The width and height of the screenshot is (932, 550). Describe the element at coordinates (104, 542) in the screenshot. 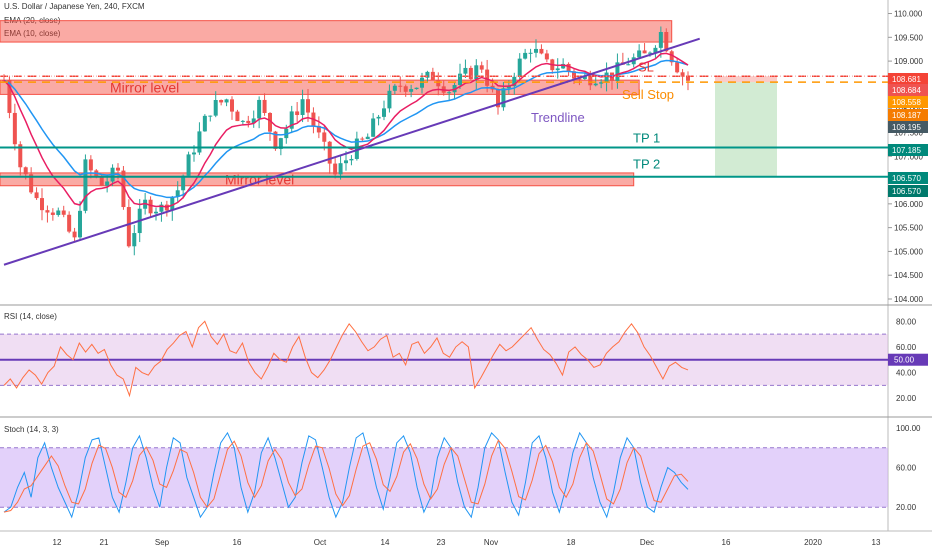

I see `time-tick-label: 21` at that location.